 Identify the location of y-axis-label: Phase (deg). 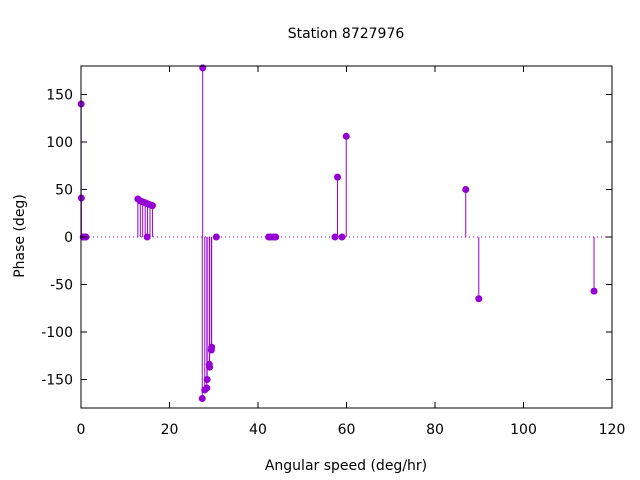
(20, 236).